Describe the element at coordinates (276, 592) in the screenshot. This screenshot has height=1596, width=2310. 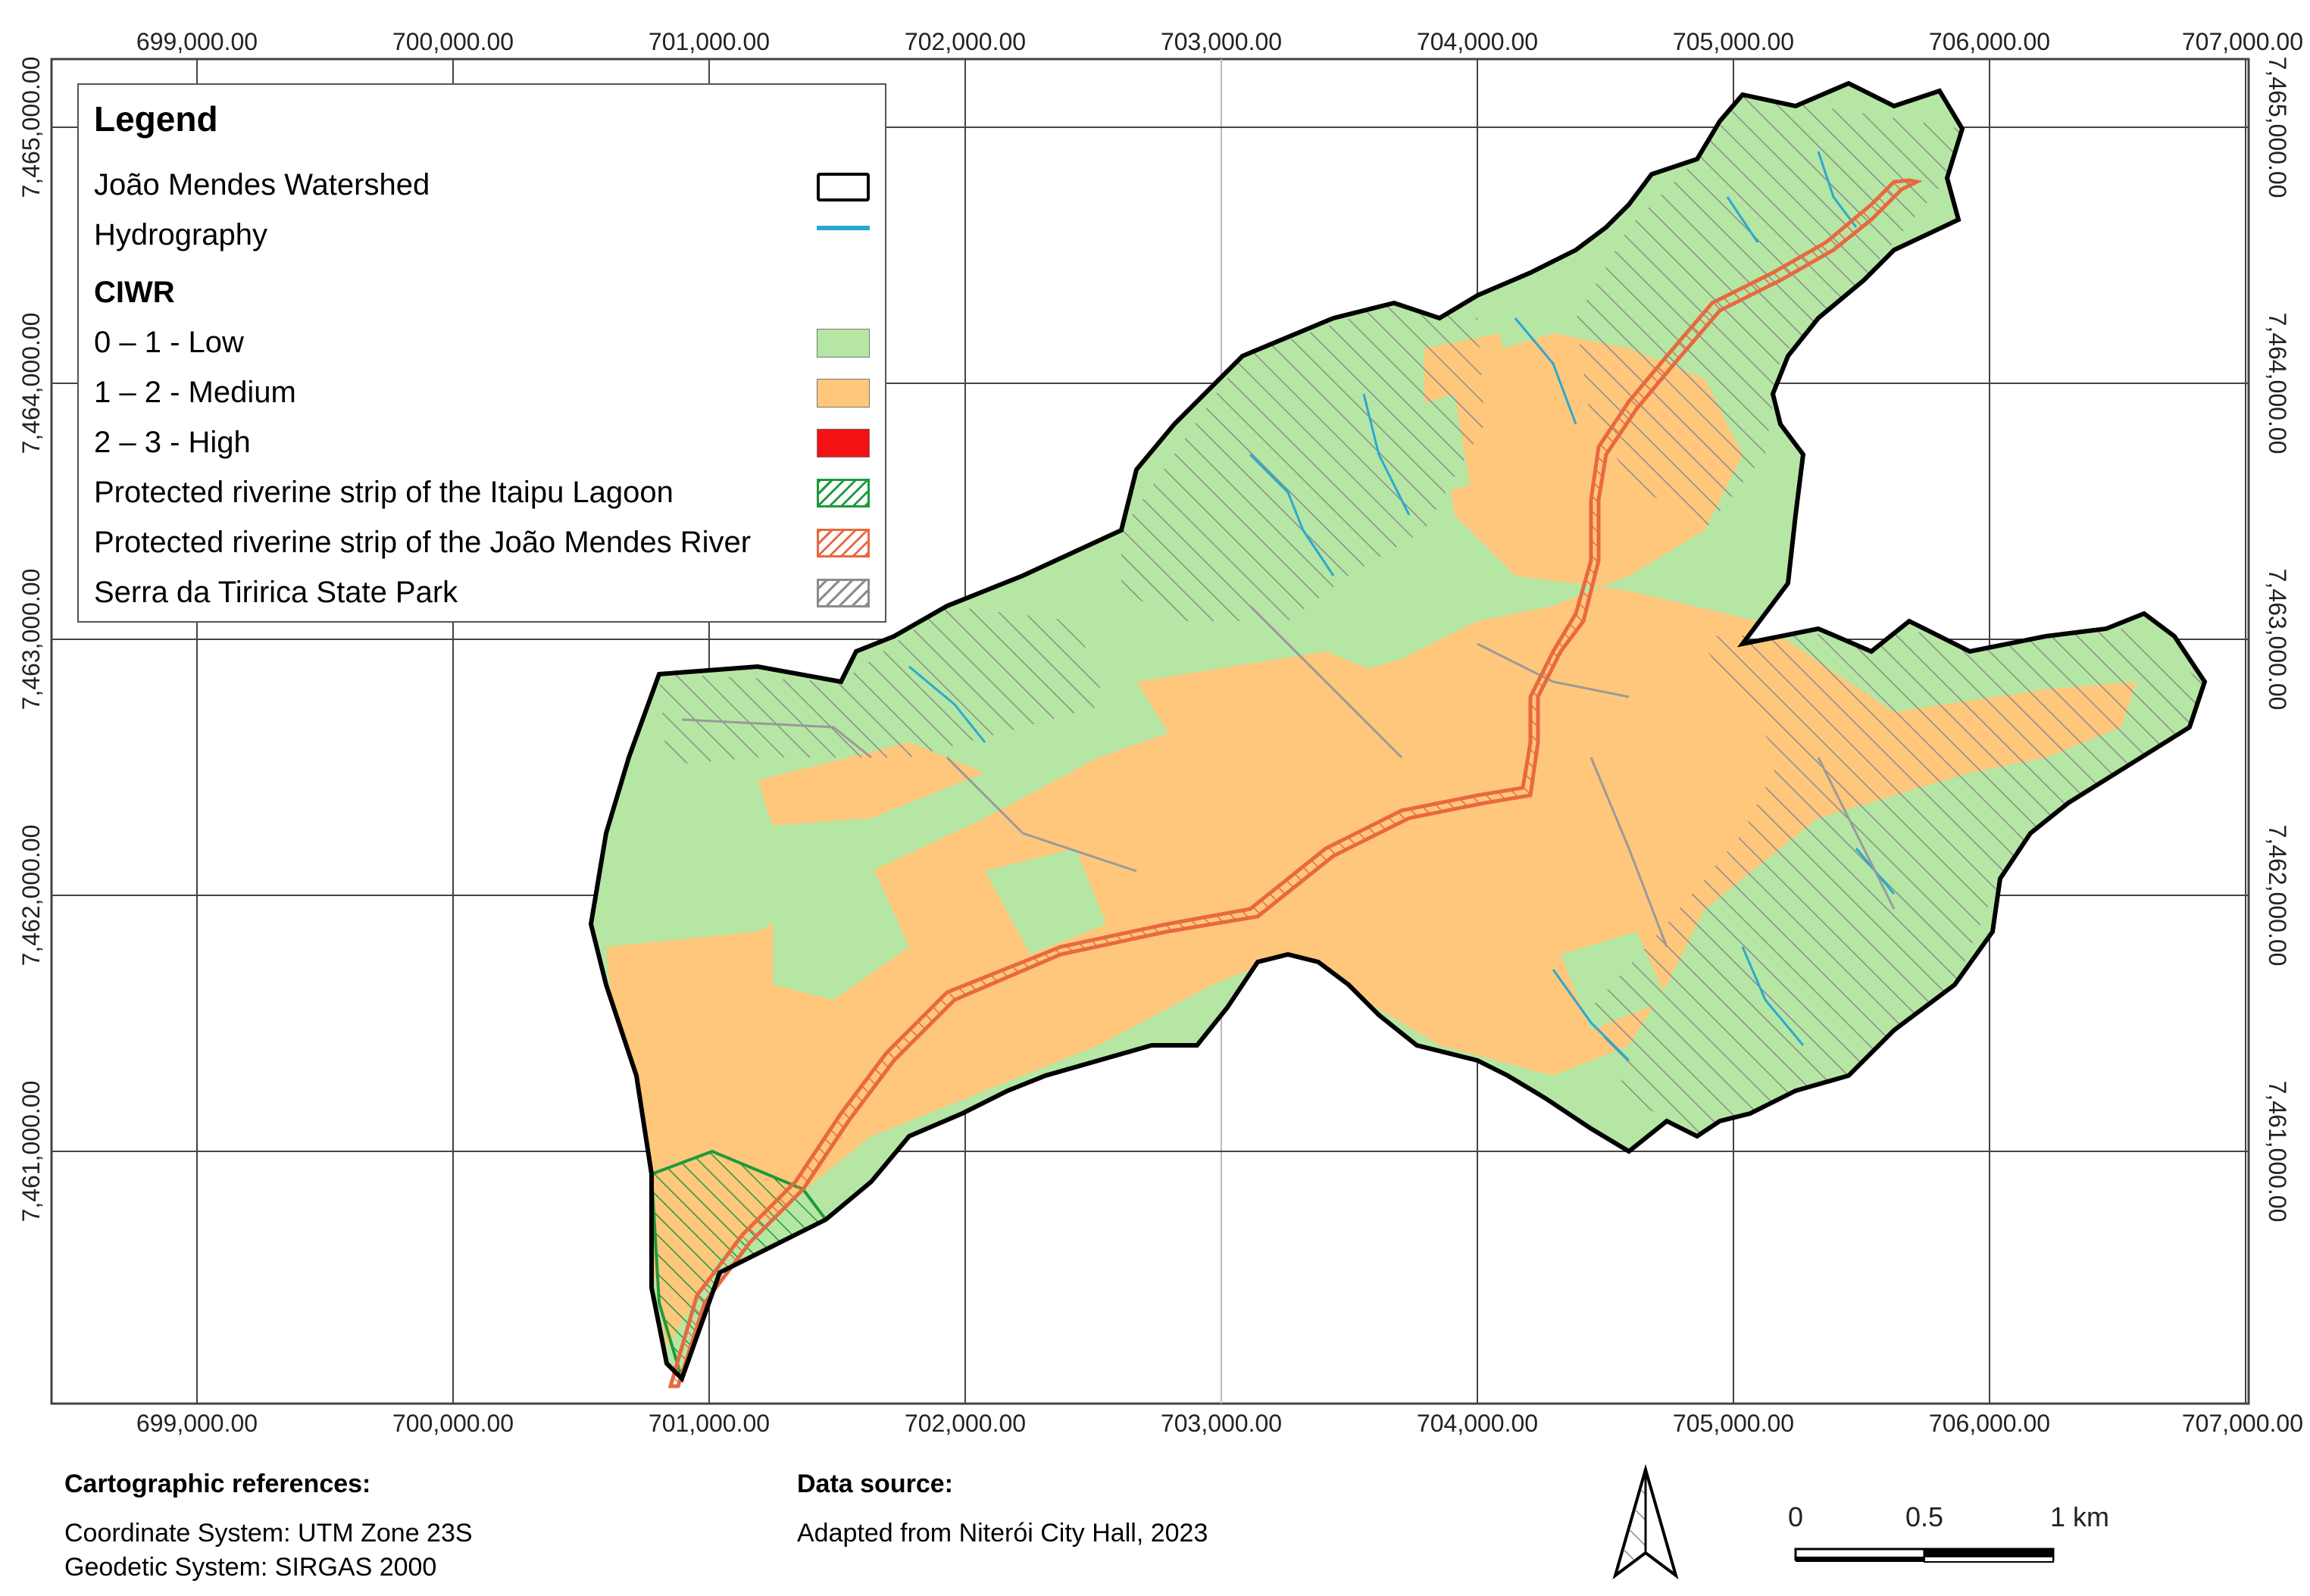
I see `legend-item-park: Serra da Tiririca State Park` at that location.